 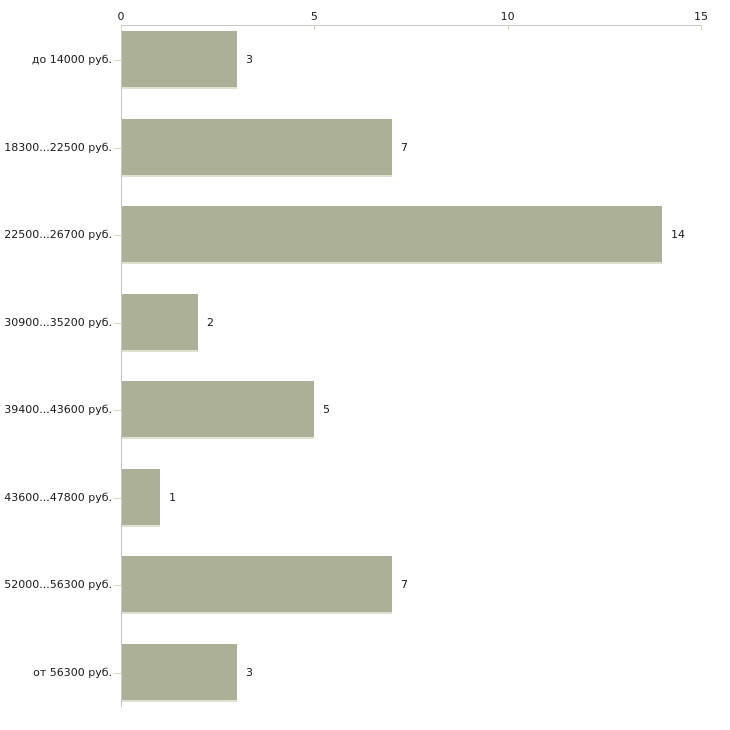 I want to click on category-label: от 56300 руб., so click(x=72, y=672).